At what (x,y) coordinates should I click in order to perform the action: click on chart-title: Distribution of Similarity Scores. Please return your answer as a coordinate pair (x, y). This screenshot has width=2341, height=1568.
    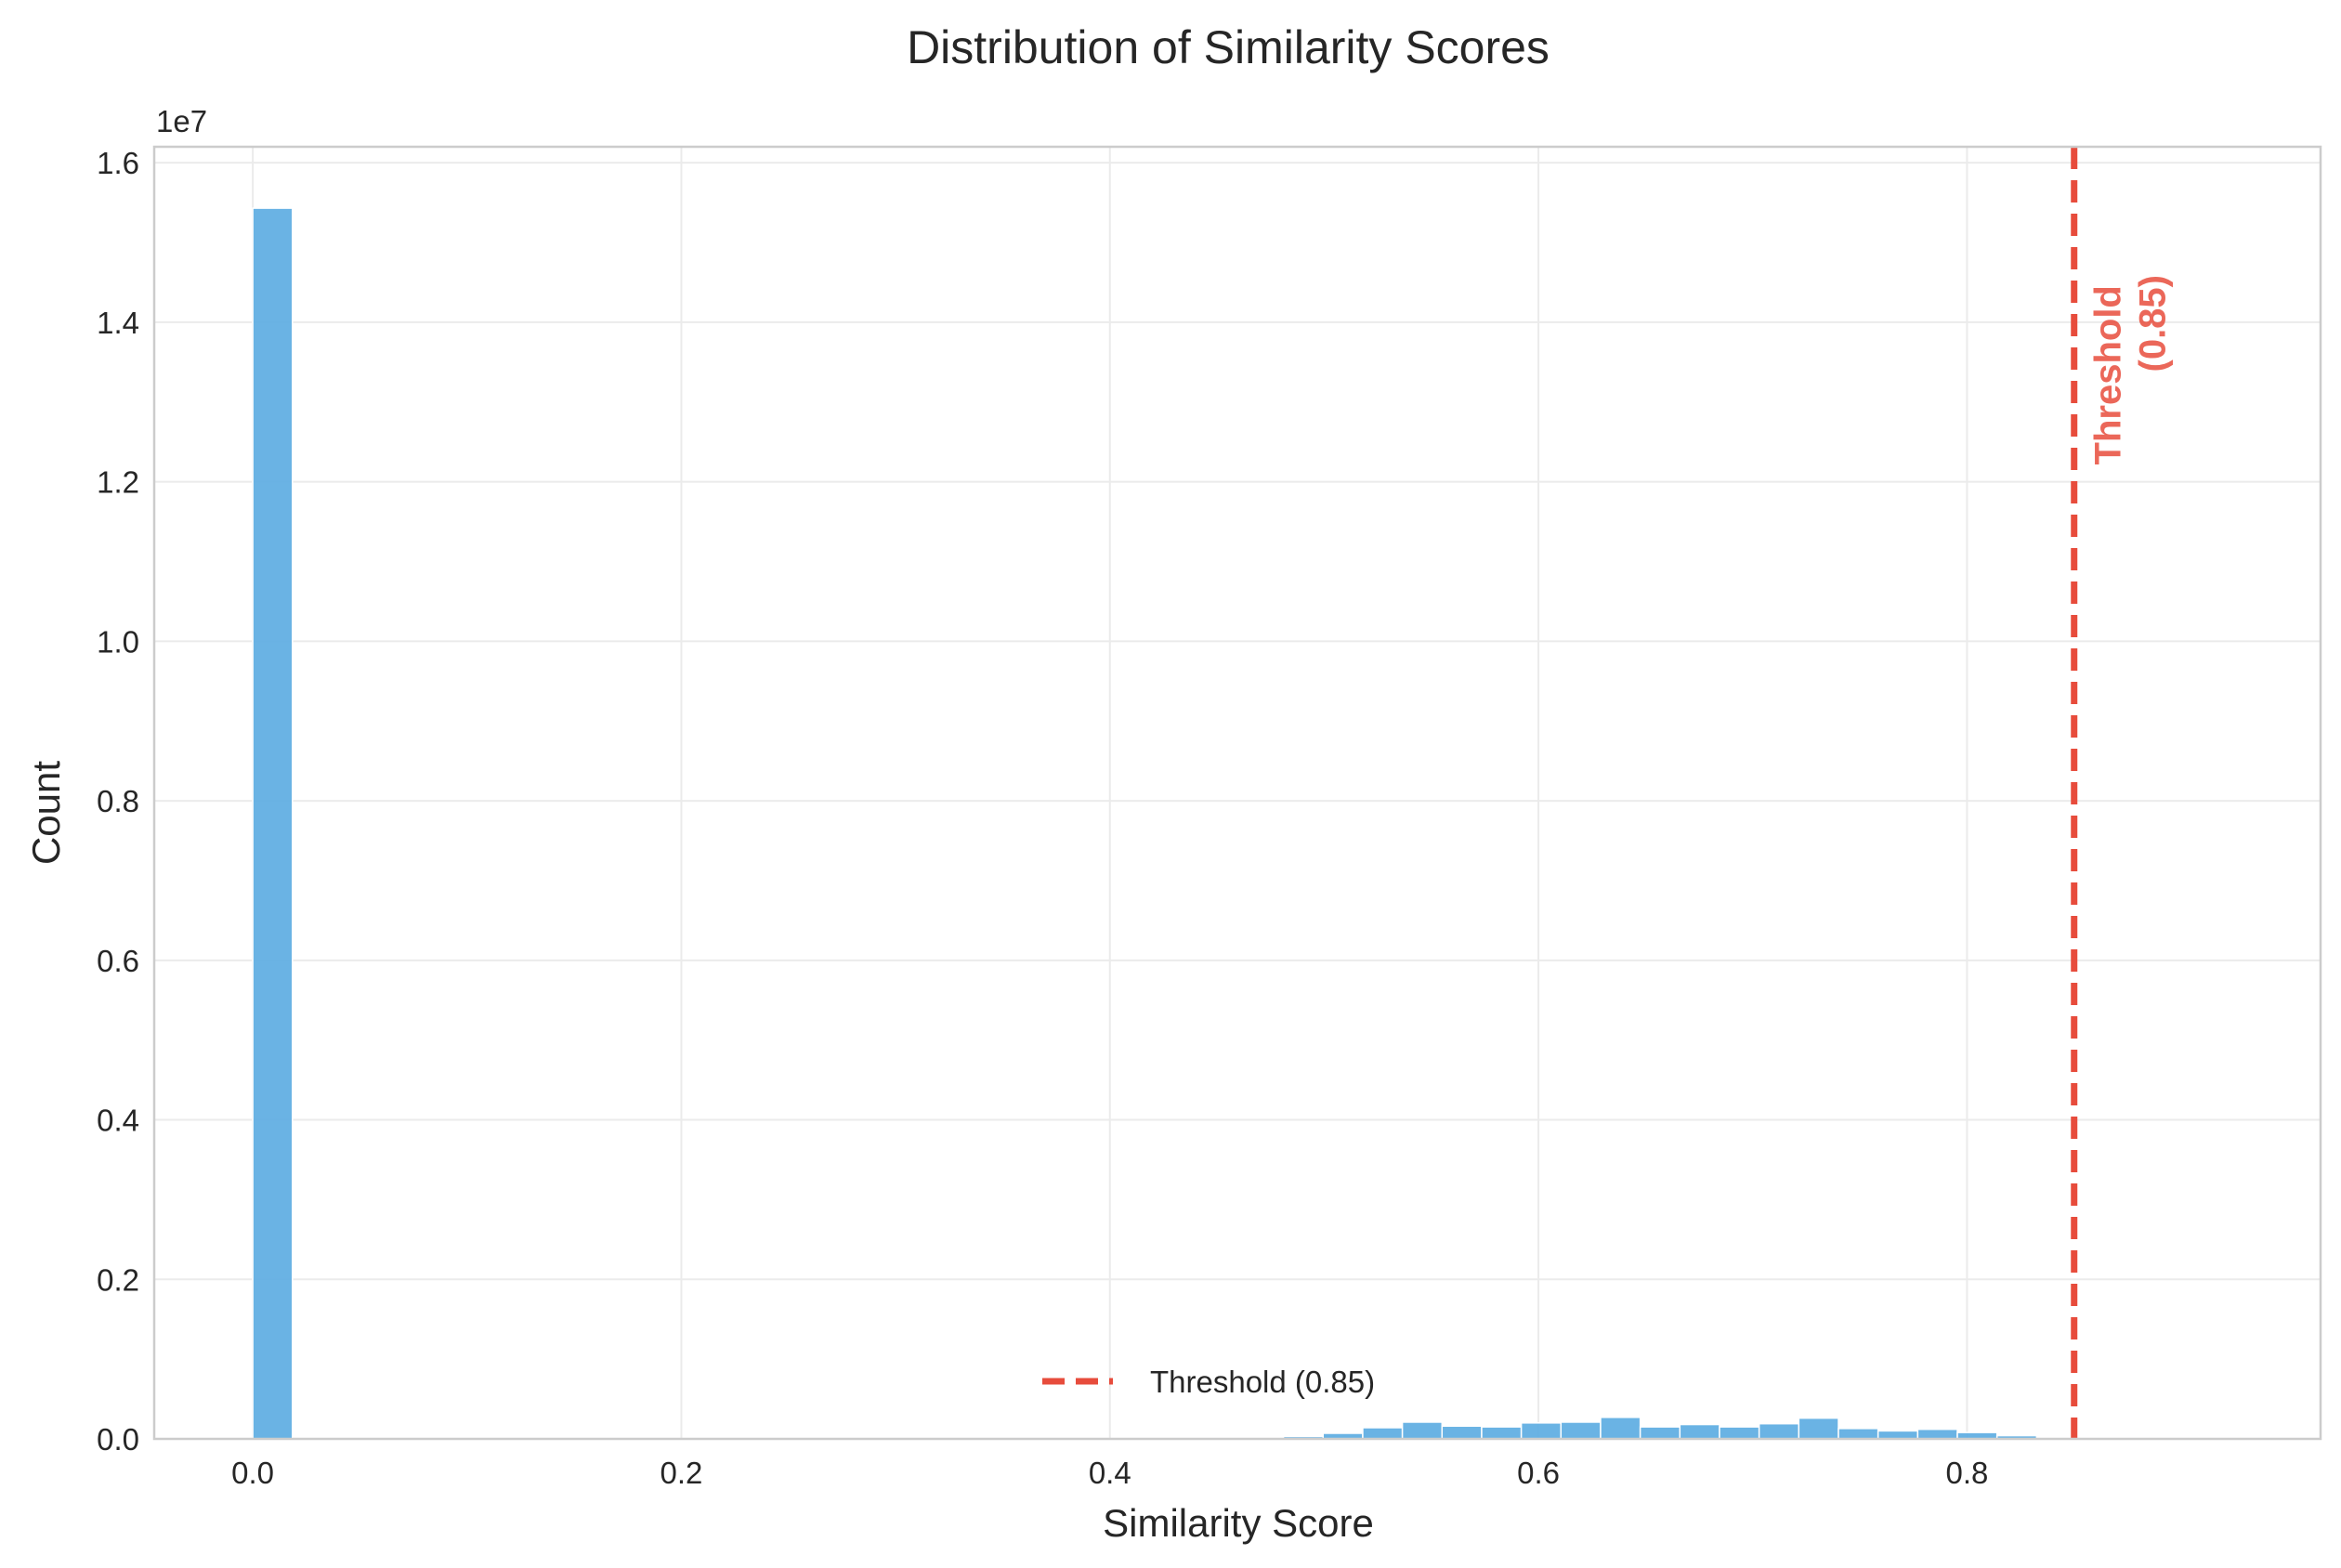
    Looking at the image, I should click on (1228, 47).